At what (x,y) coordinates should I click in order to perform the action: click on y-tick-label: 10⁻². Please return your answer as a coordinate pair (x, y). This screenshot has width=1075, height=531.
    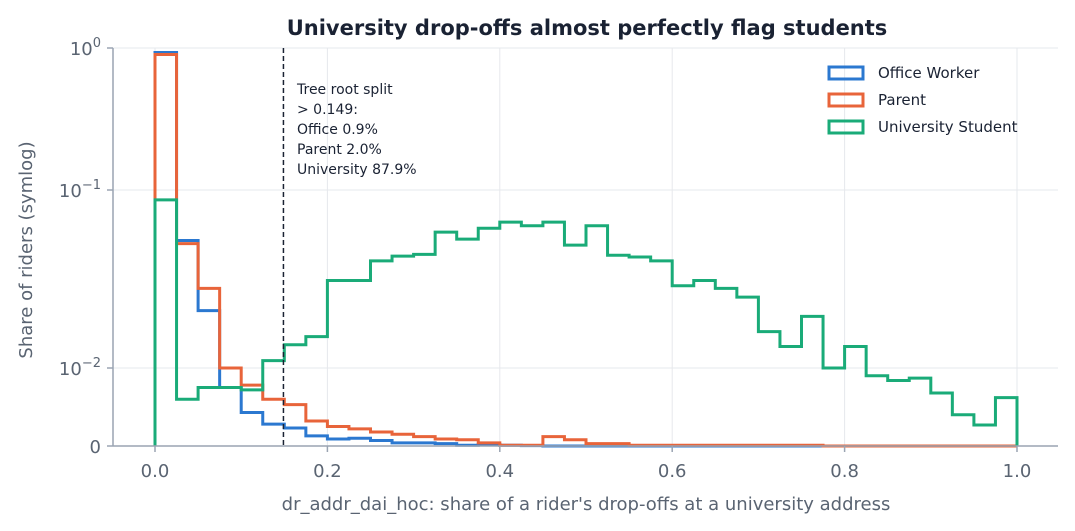
    Looking at the image, I should click on (80, 368).